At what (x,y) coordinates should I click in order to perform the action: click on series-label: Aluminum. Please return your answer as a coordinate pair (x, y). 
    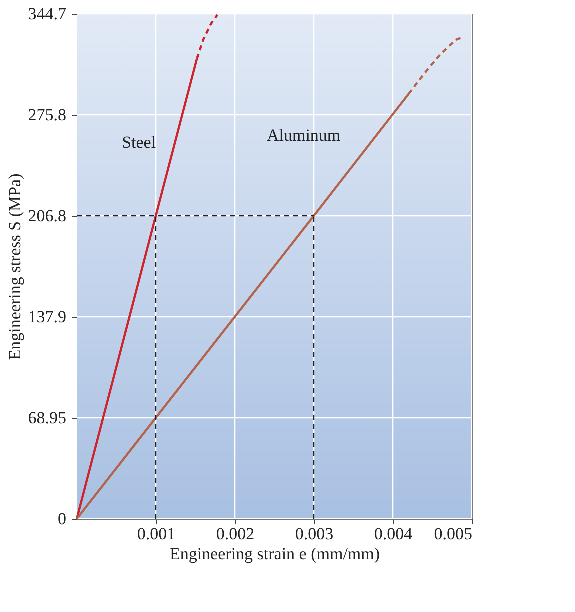
    Looking at the image, I should click on (303, 136).